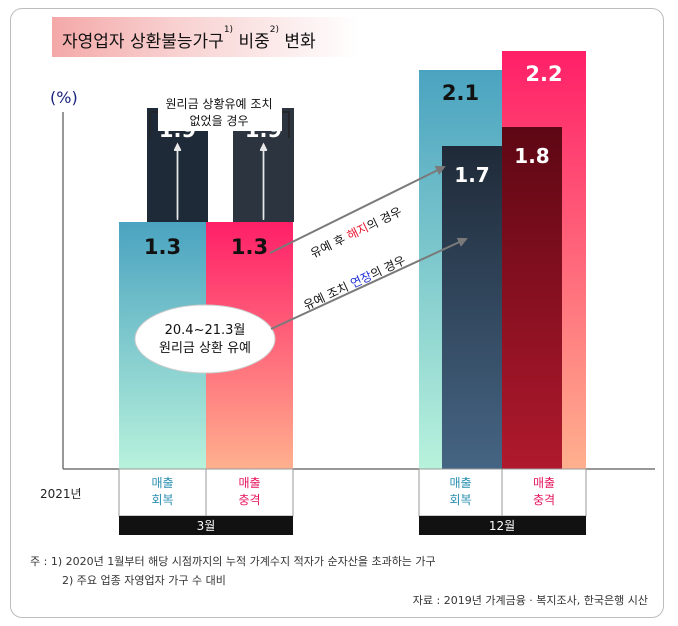  I want to click on month-bar-march, so click(206, 525).